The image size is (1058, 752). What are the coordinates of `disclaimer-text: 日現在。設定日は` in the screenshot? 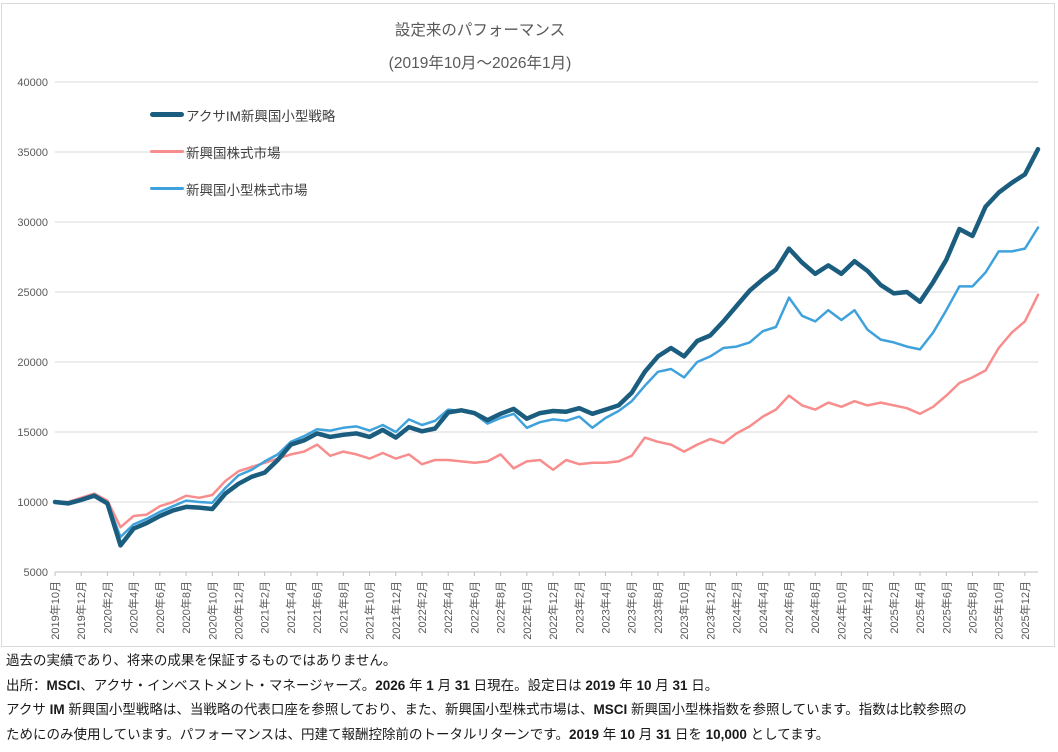 It's located at (527, 685).